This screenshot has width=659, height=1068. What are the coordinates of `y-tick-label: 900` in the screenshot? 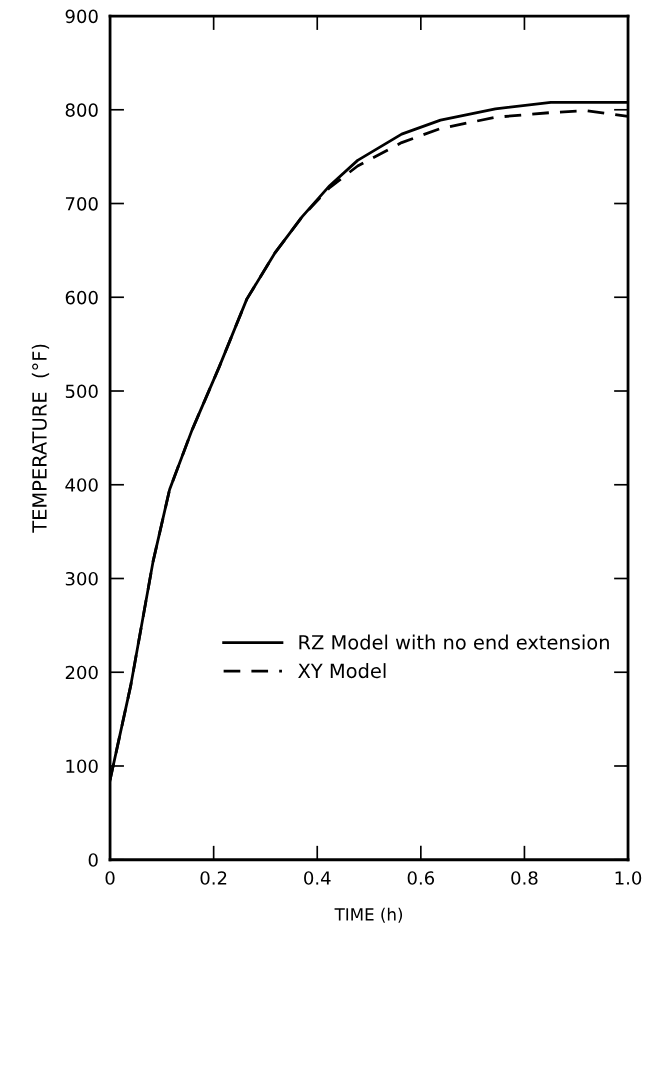 It's located at (81, 16).